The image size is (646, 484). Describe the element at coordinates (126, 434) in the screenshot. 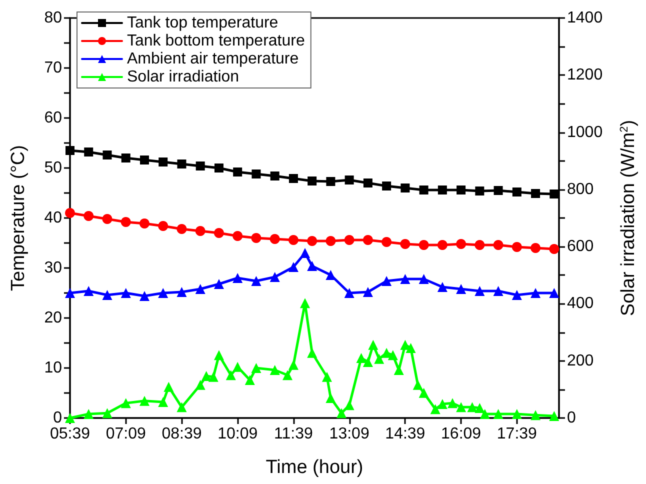

I see `x-tick-label: 07:09` at that location.